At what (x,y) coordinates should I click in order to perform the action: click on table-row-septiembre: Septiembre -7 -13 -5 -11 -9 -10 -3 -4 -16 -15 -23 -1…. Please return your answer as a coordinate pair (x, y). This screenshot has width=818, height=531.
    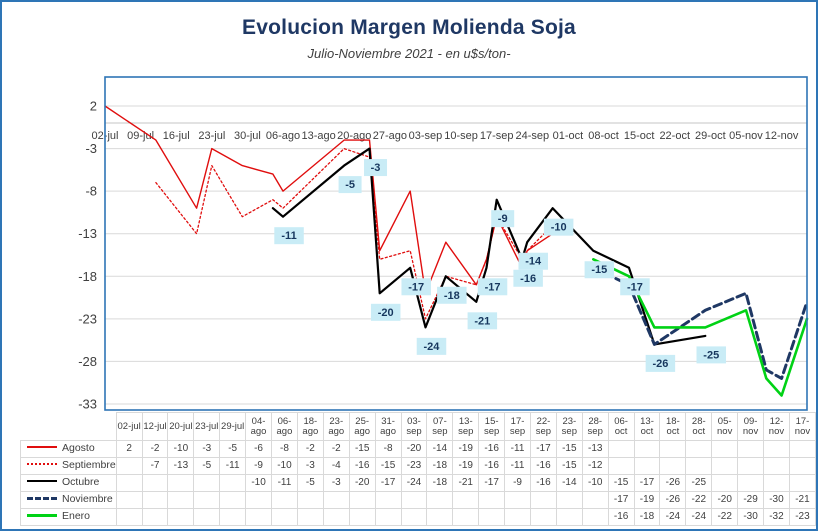
    Looking at the image, I should click on (418, 466).